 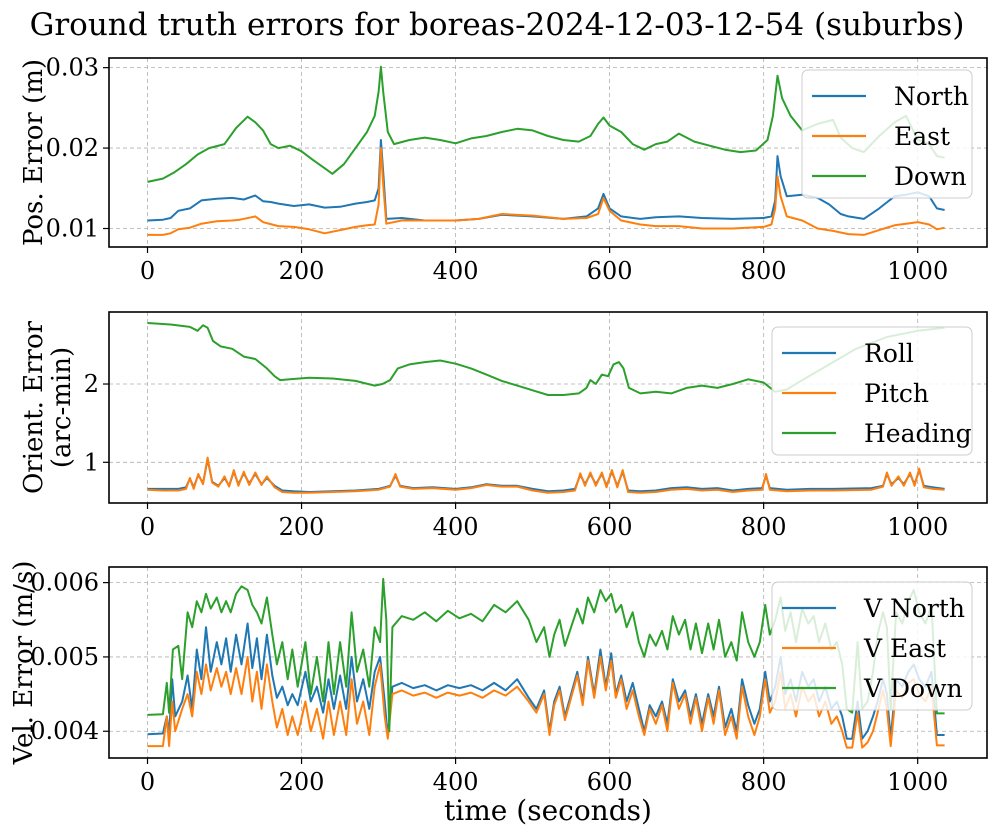 I want to click on legend-label-v-north: V North, so click(x=914, y=608).